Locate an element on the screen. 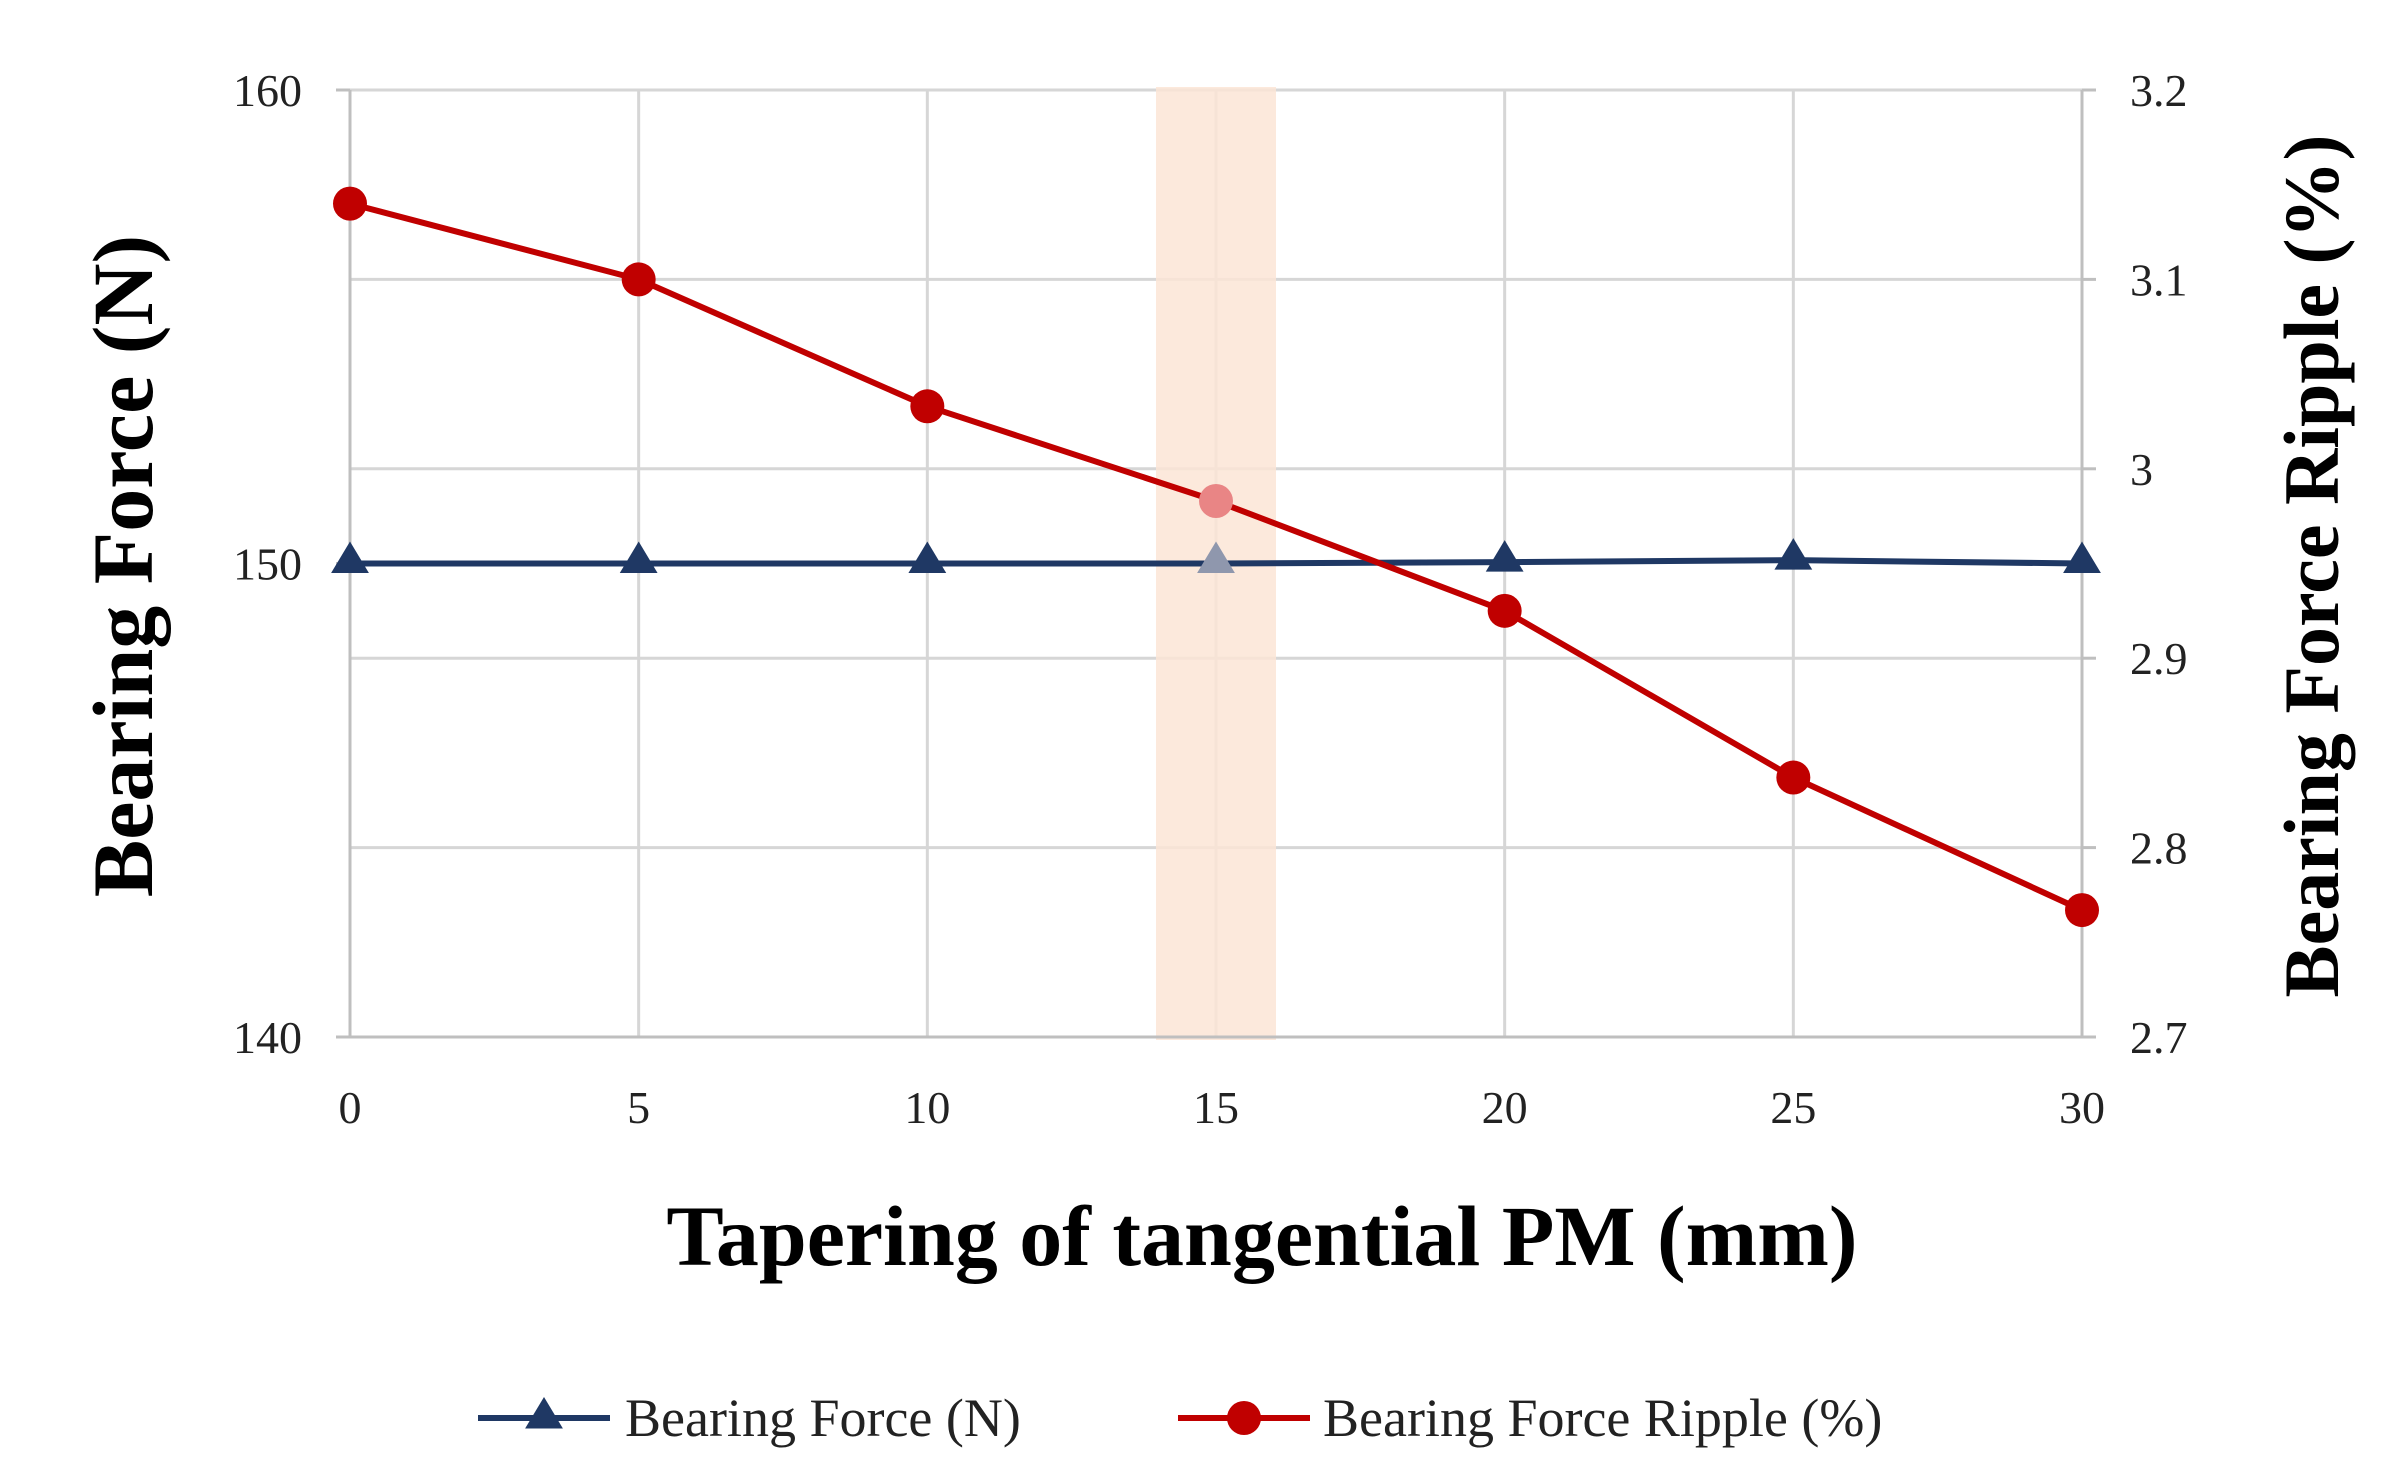 Image resolution: width=2408 pixels, height=1480 pixels. y2-tick-label: 3.2 is located at coordinates (2159, 90).